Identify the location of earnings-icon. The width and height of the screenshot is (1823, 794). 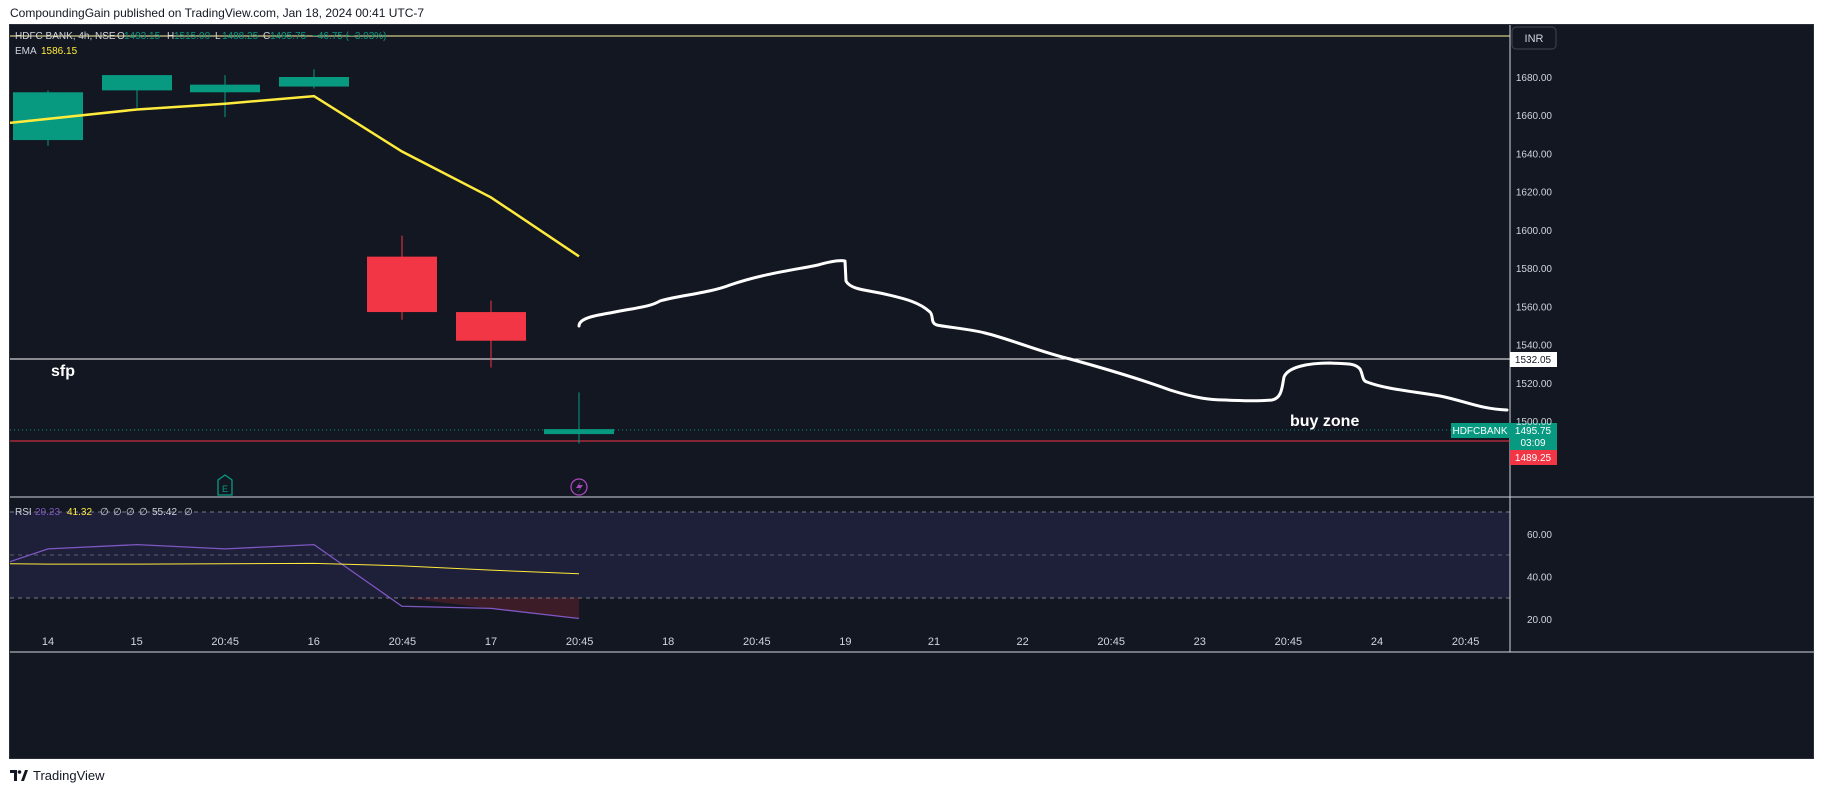
(225, 485).